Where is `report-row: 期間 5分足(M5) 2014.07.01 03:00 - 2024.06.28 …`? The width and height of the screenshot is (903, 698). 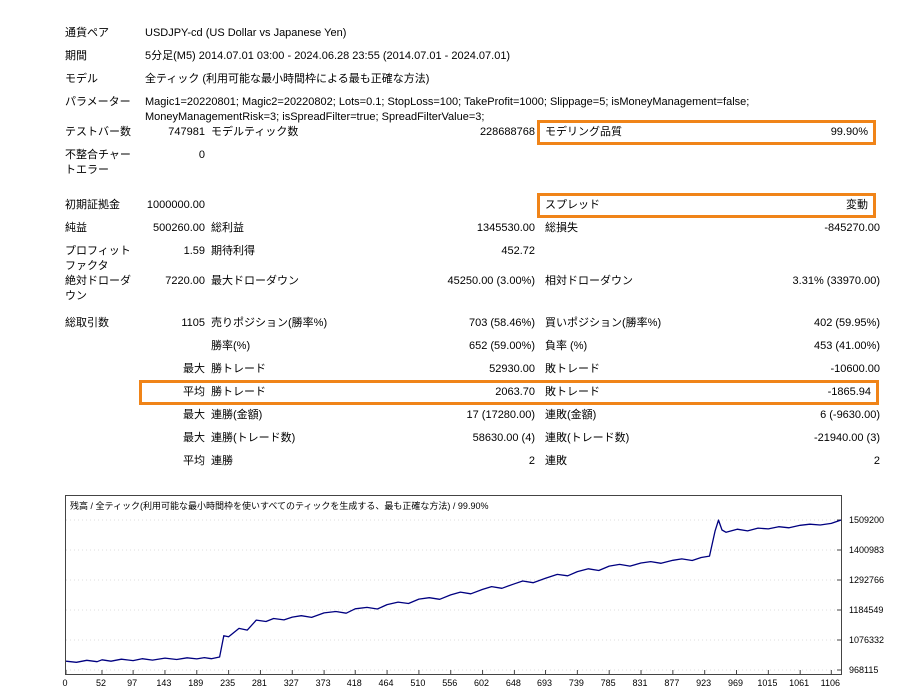
report-row: 期間 5分足(M5) 2014.07.01 03:00 - 2024.06.28 … is located at coordinates (484, 60).